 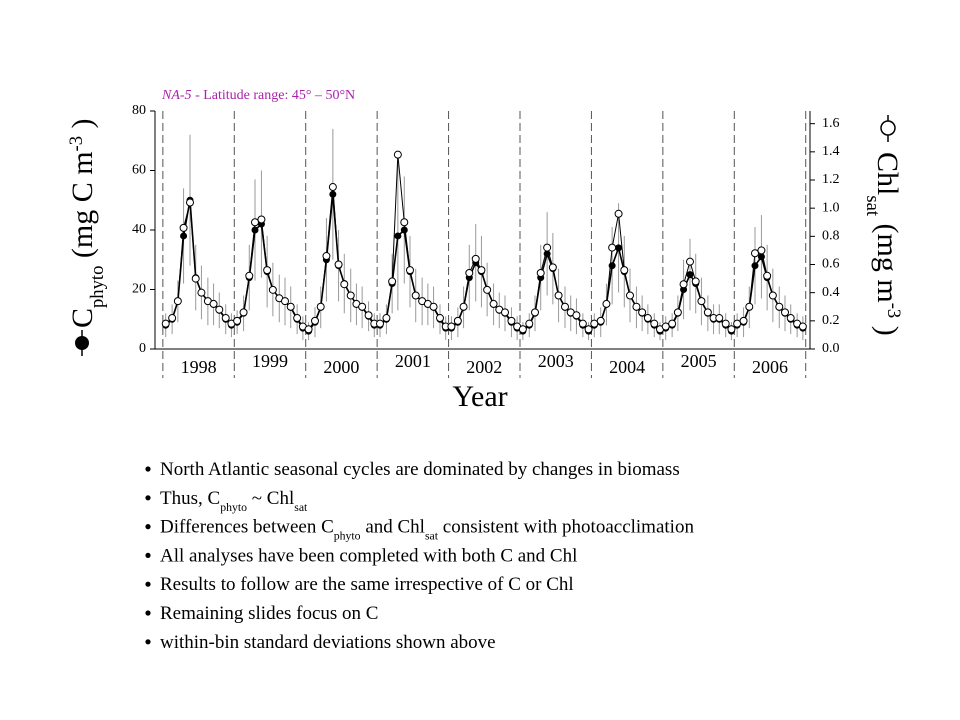 What do you see at coordinates (627, 367) in the screenshot?
I see `x-tick-label: 2004` at bounding box center [627, 367].